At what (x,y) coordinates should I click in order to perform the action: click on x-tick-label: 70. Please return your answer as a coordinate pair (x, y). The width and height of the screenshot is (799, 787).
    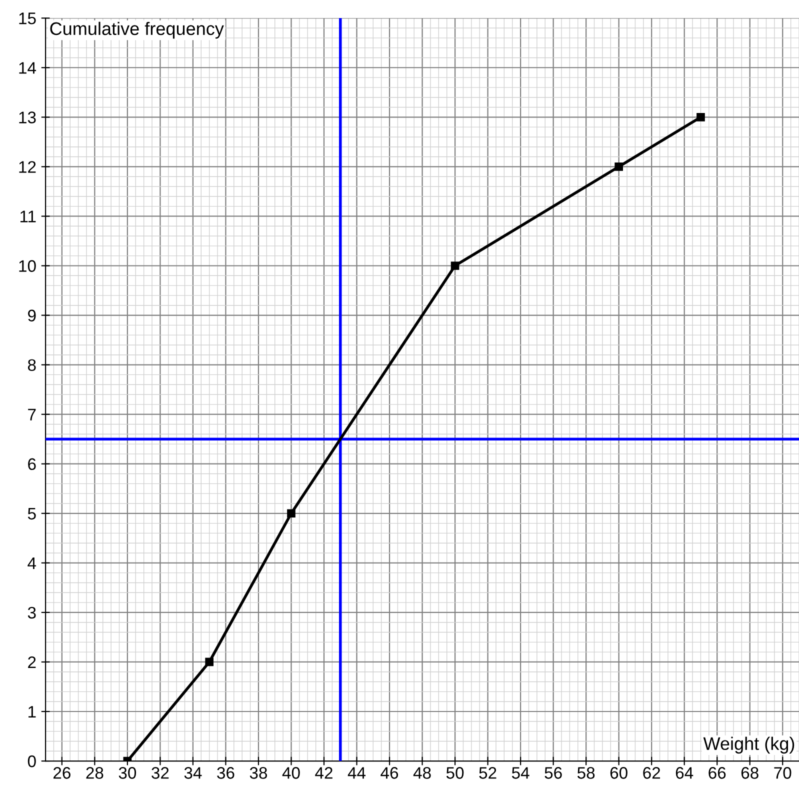
    Looking at the image, I should click on (783, 773).